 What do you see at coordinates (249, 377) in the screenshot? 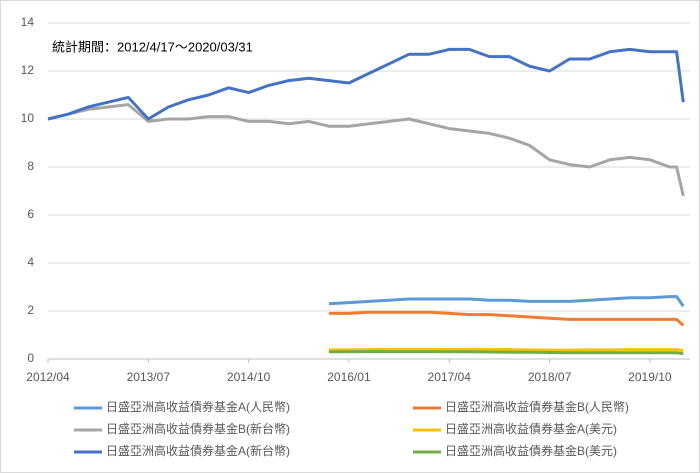
I see `x-tick-label: 2014/10` at bounding box center [249, 377].